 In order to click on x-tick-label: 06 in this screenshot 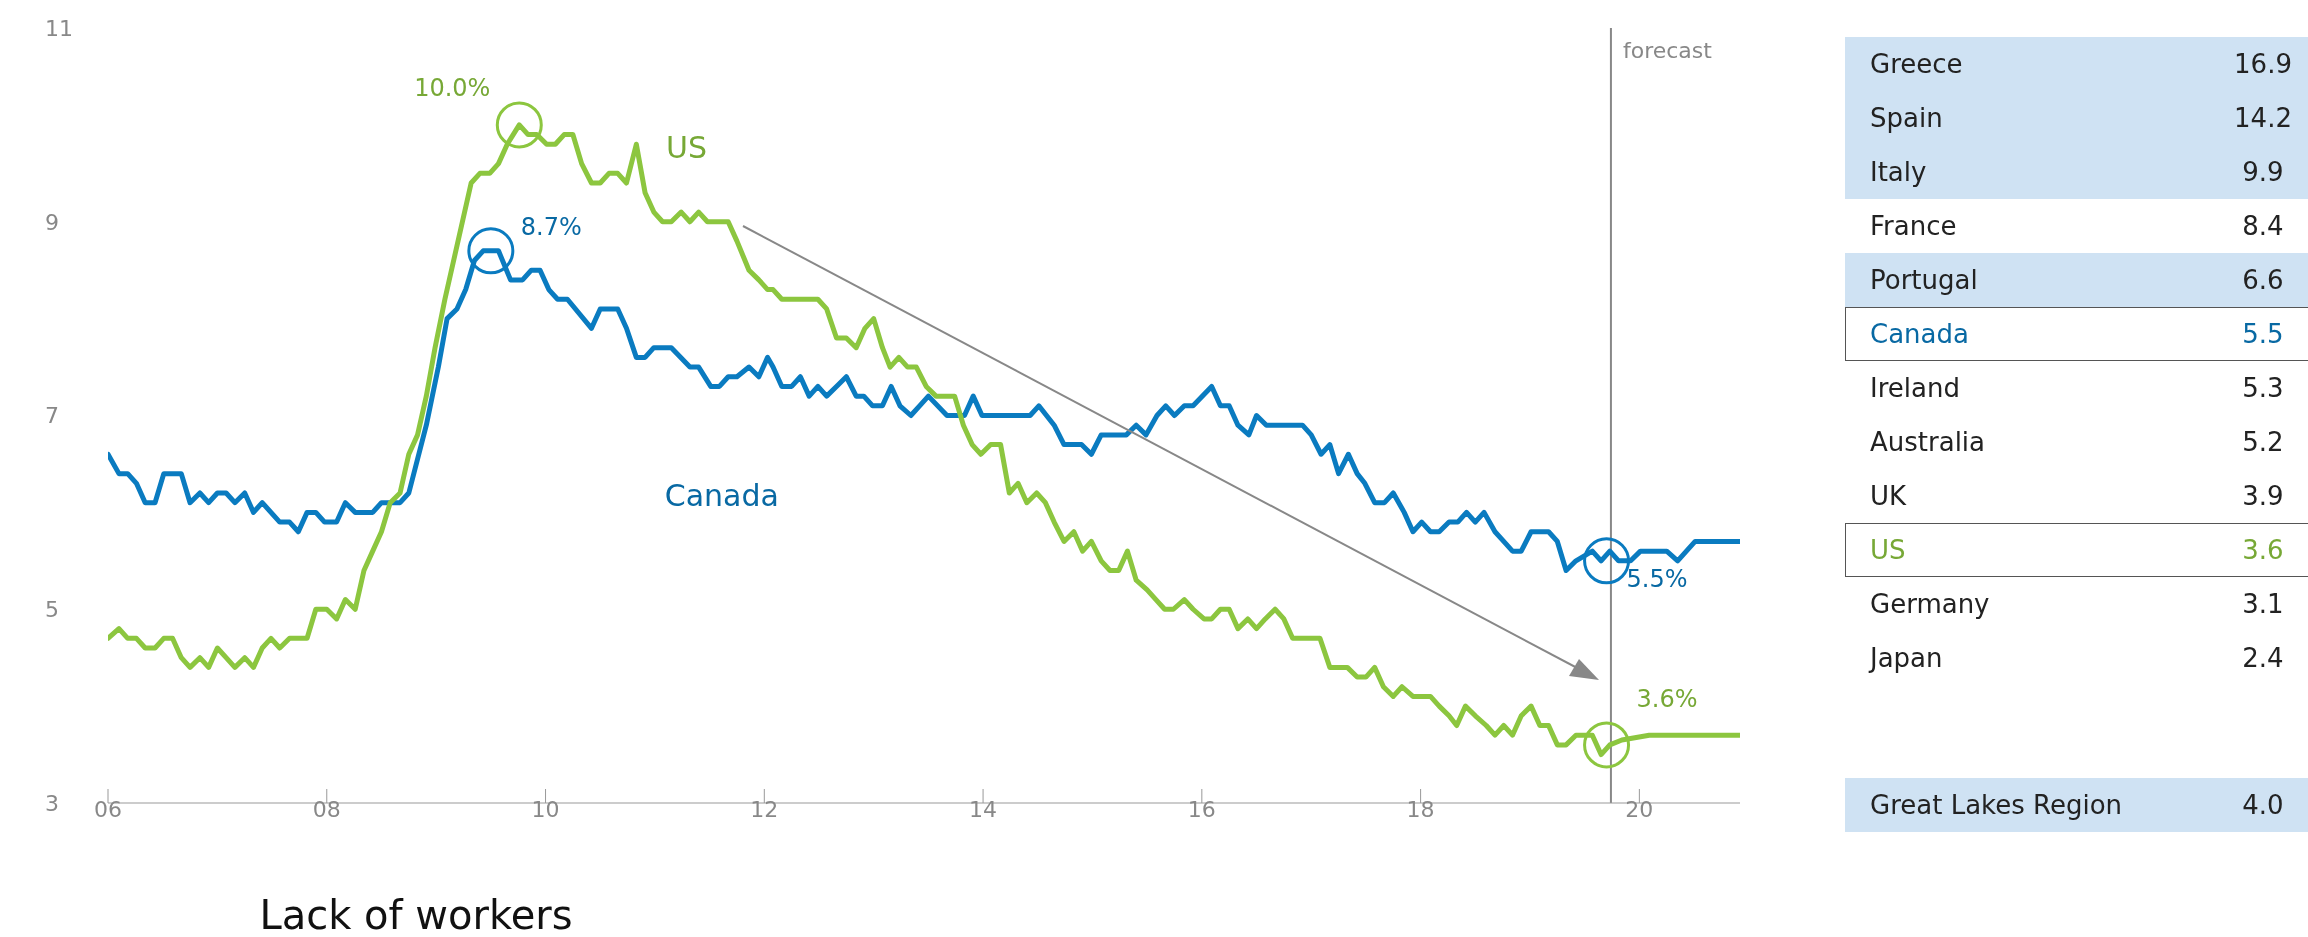, I will do `click(108, 809)`.